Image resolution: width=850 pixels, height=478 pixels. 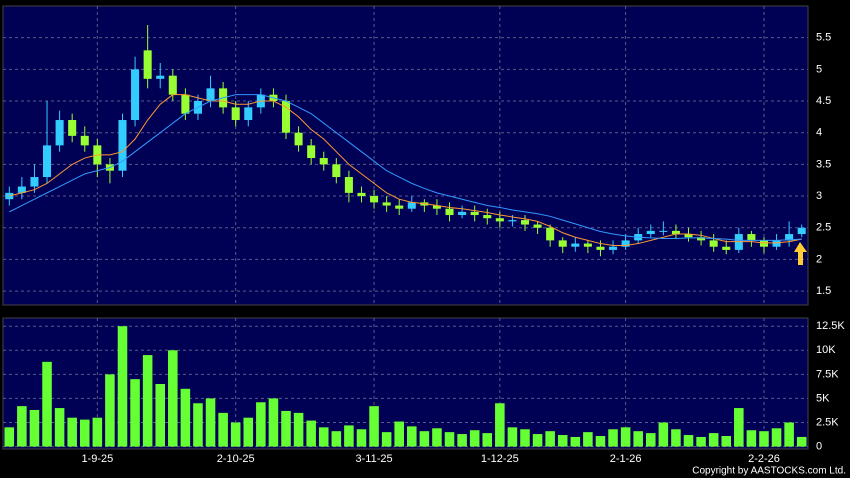 I want to click on y-tick-label: 4.5, so click(x=823, y=101).